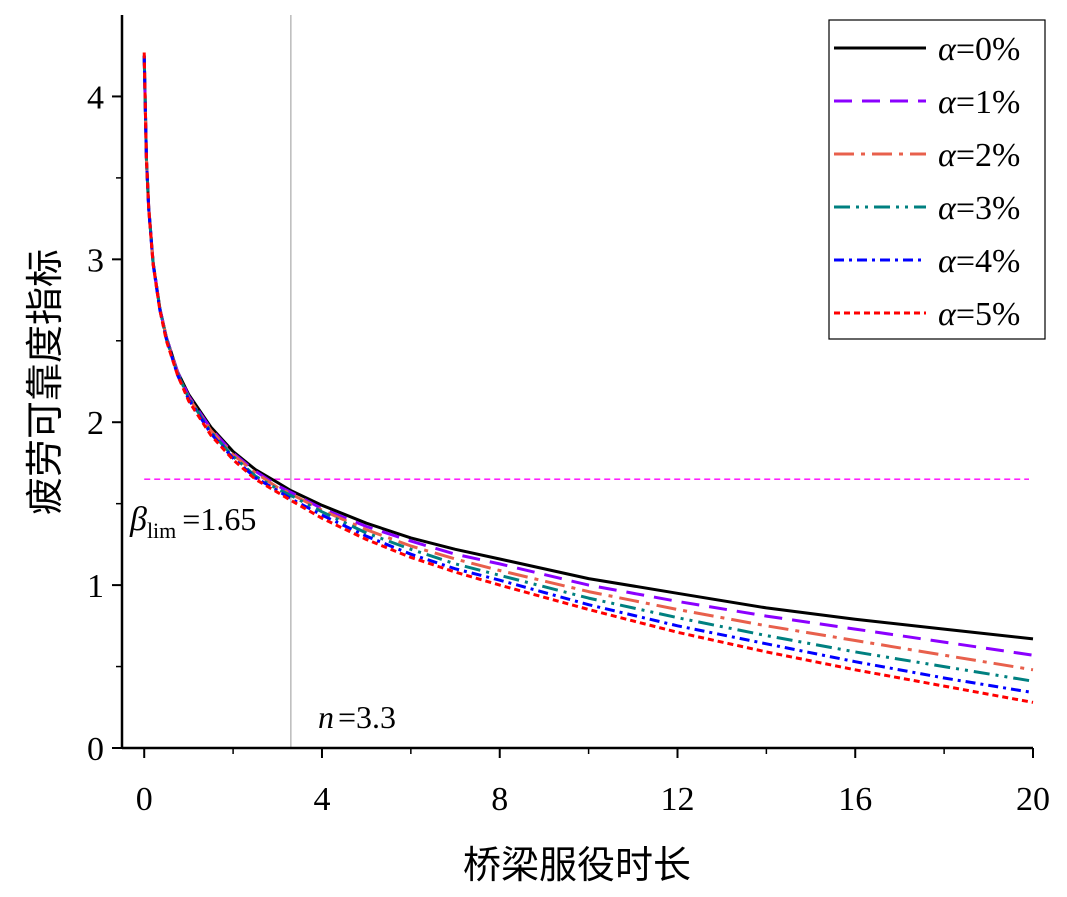 The image size is (1067, 897). I want to click on n-annotation: n =3.3, so click(357, 717).